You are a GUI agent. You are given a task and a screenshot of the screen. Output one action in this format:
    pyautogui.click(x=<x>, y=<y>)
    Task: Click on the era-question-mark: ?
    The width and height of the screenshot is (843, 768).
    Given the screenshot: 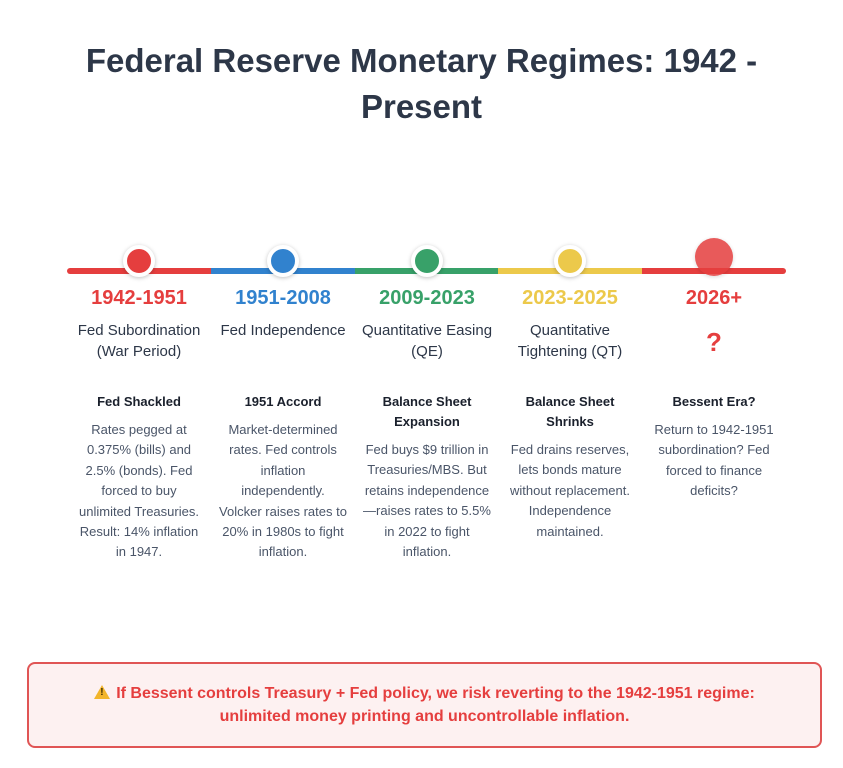 What is the action you would take?
    pyautogui.click(x=714, y=342)
    